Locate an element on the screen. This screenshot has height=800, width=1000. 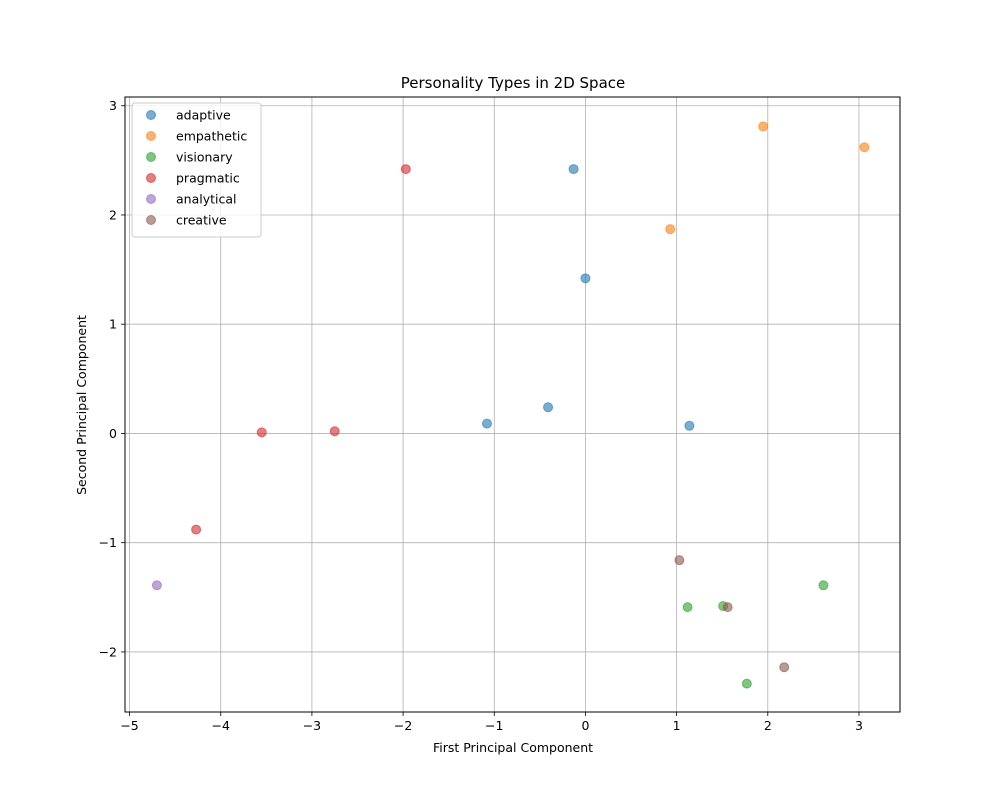
x-tick-label: 1 is located at coordinates (677, 725).